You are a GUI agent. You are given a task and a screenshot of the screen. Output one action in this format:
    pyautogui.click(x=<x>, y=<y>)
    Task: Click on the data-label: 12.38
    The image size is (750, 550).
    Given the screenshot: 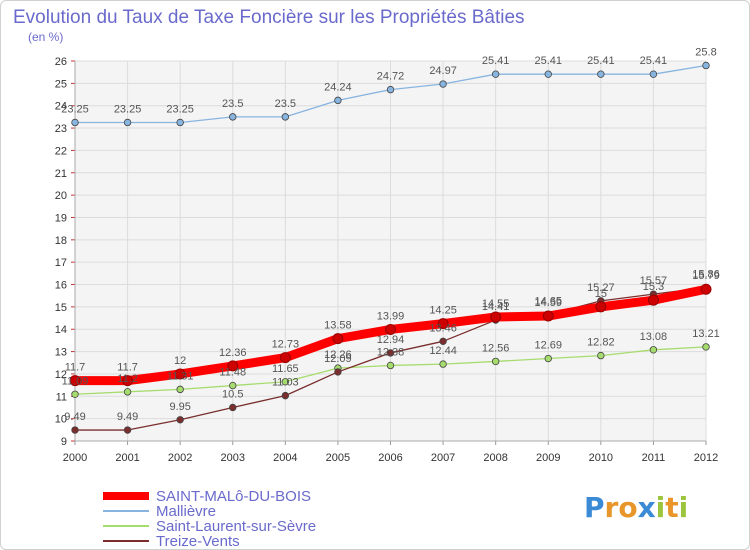 What is the action you would take?
    pyautogui.click(x=391, y=352)
    